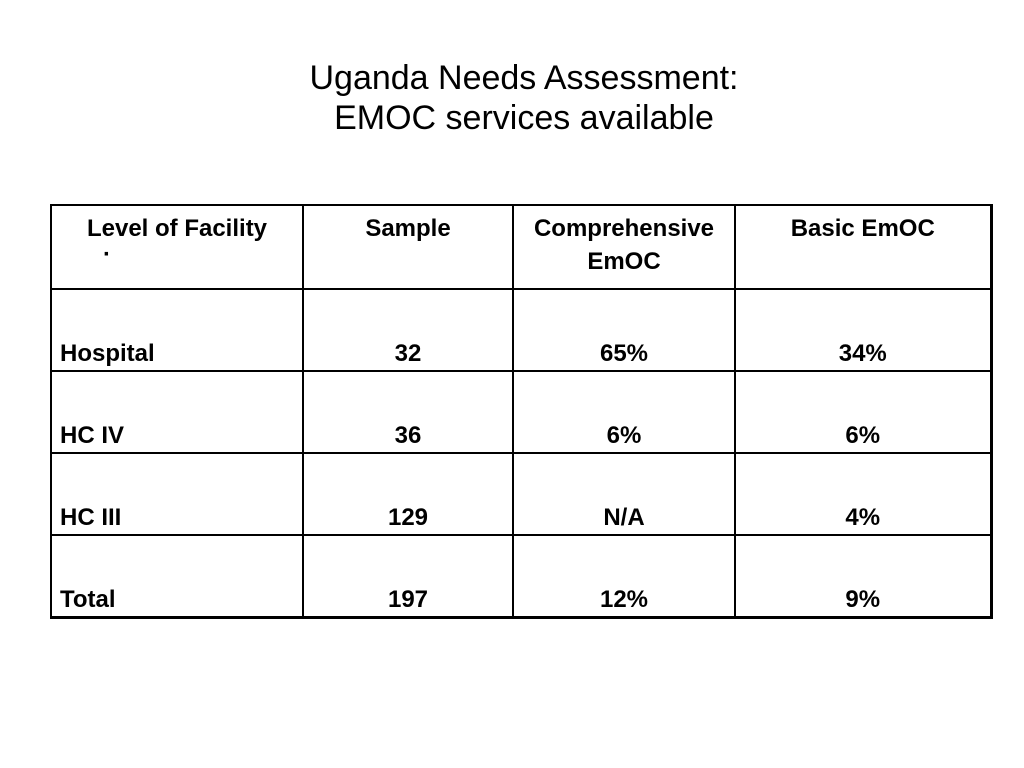 This screenshot has width=1024, height=768. What do you see at coordinates (624, 261) in the screenshot?
I see `header-comprehensive-line-2: EmOC` at bounding box center [624, 261].